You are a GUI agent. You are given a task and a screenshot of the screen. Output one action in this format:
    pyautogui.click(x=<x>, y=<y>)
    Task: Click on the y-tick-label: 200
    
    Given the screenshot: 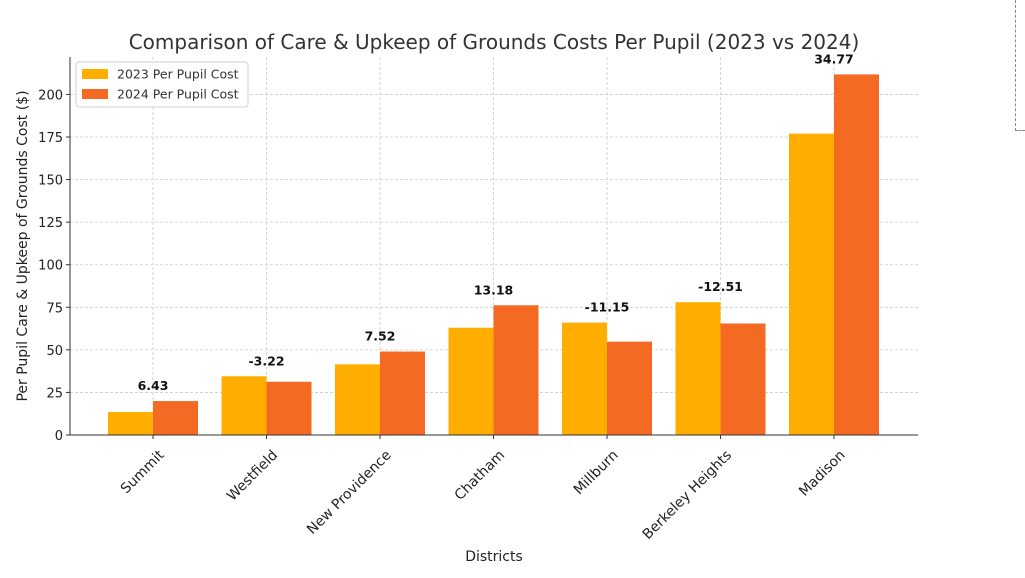 What is the action you would take?
    pyautogui.click(x=50, y=95)
    